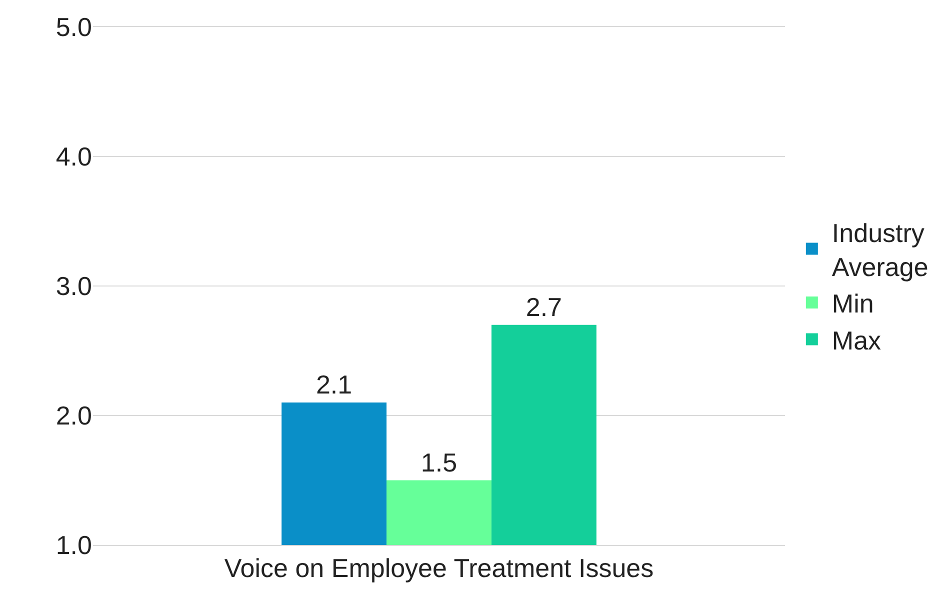  I want to click on legend-label: Max, so click(857, 340).